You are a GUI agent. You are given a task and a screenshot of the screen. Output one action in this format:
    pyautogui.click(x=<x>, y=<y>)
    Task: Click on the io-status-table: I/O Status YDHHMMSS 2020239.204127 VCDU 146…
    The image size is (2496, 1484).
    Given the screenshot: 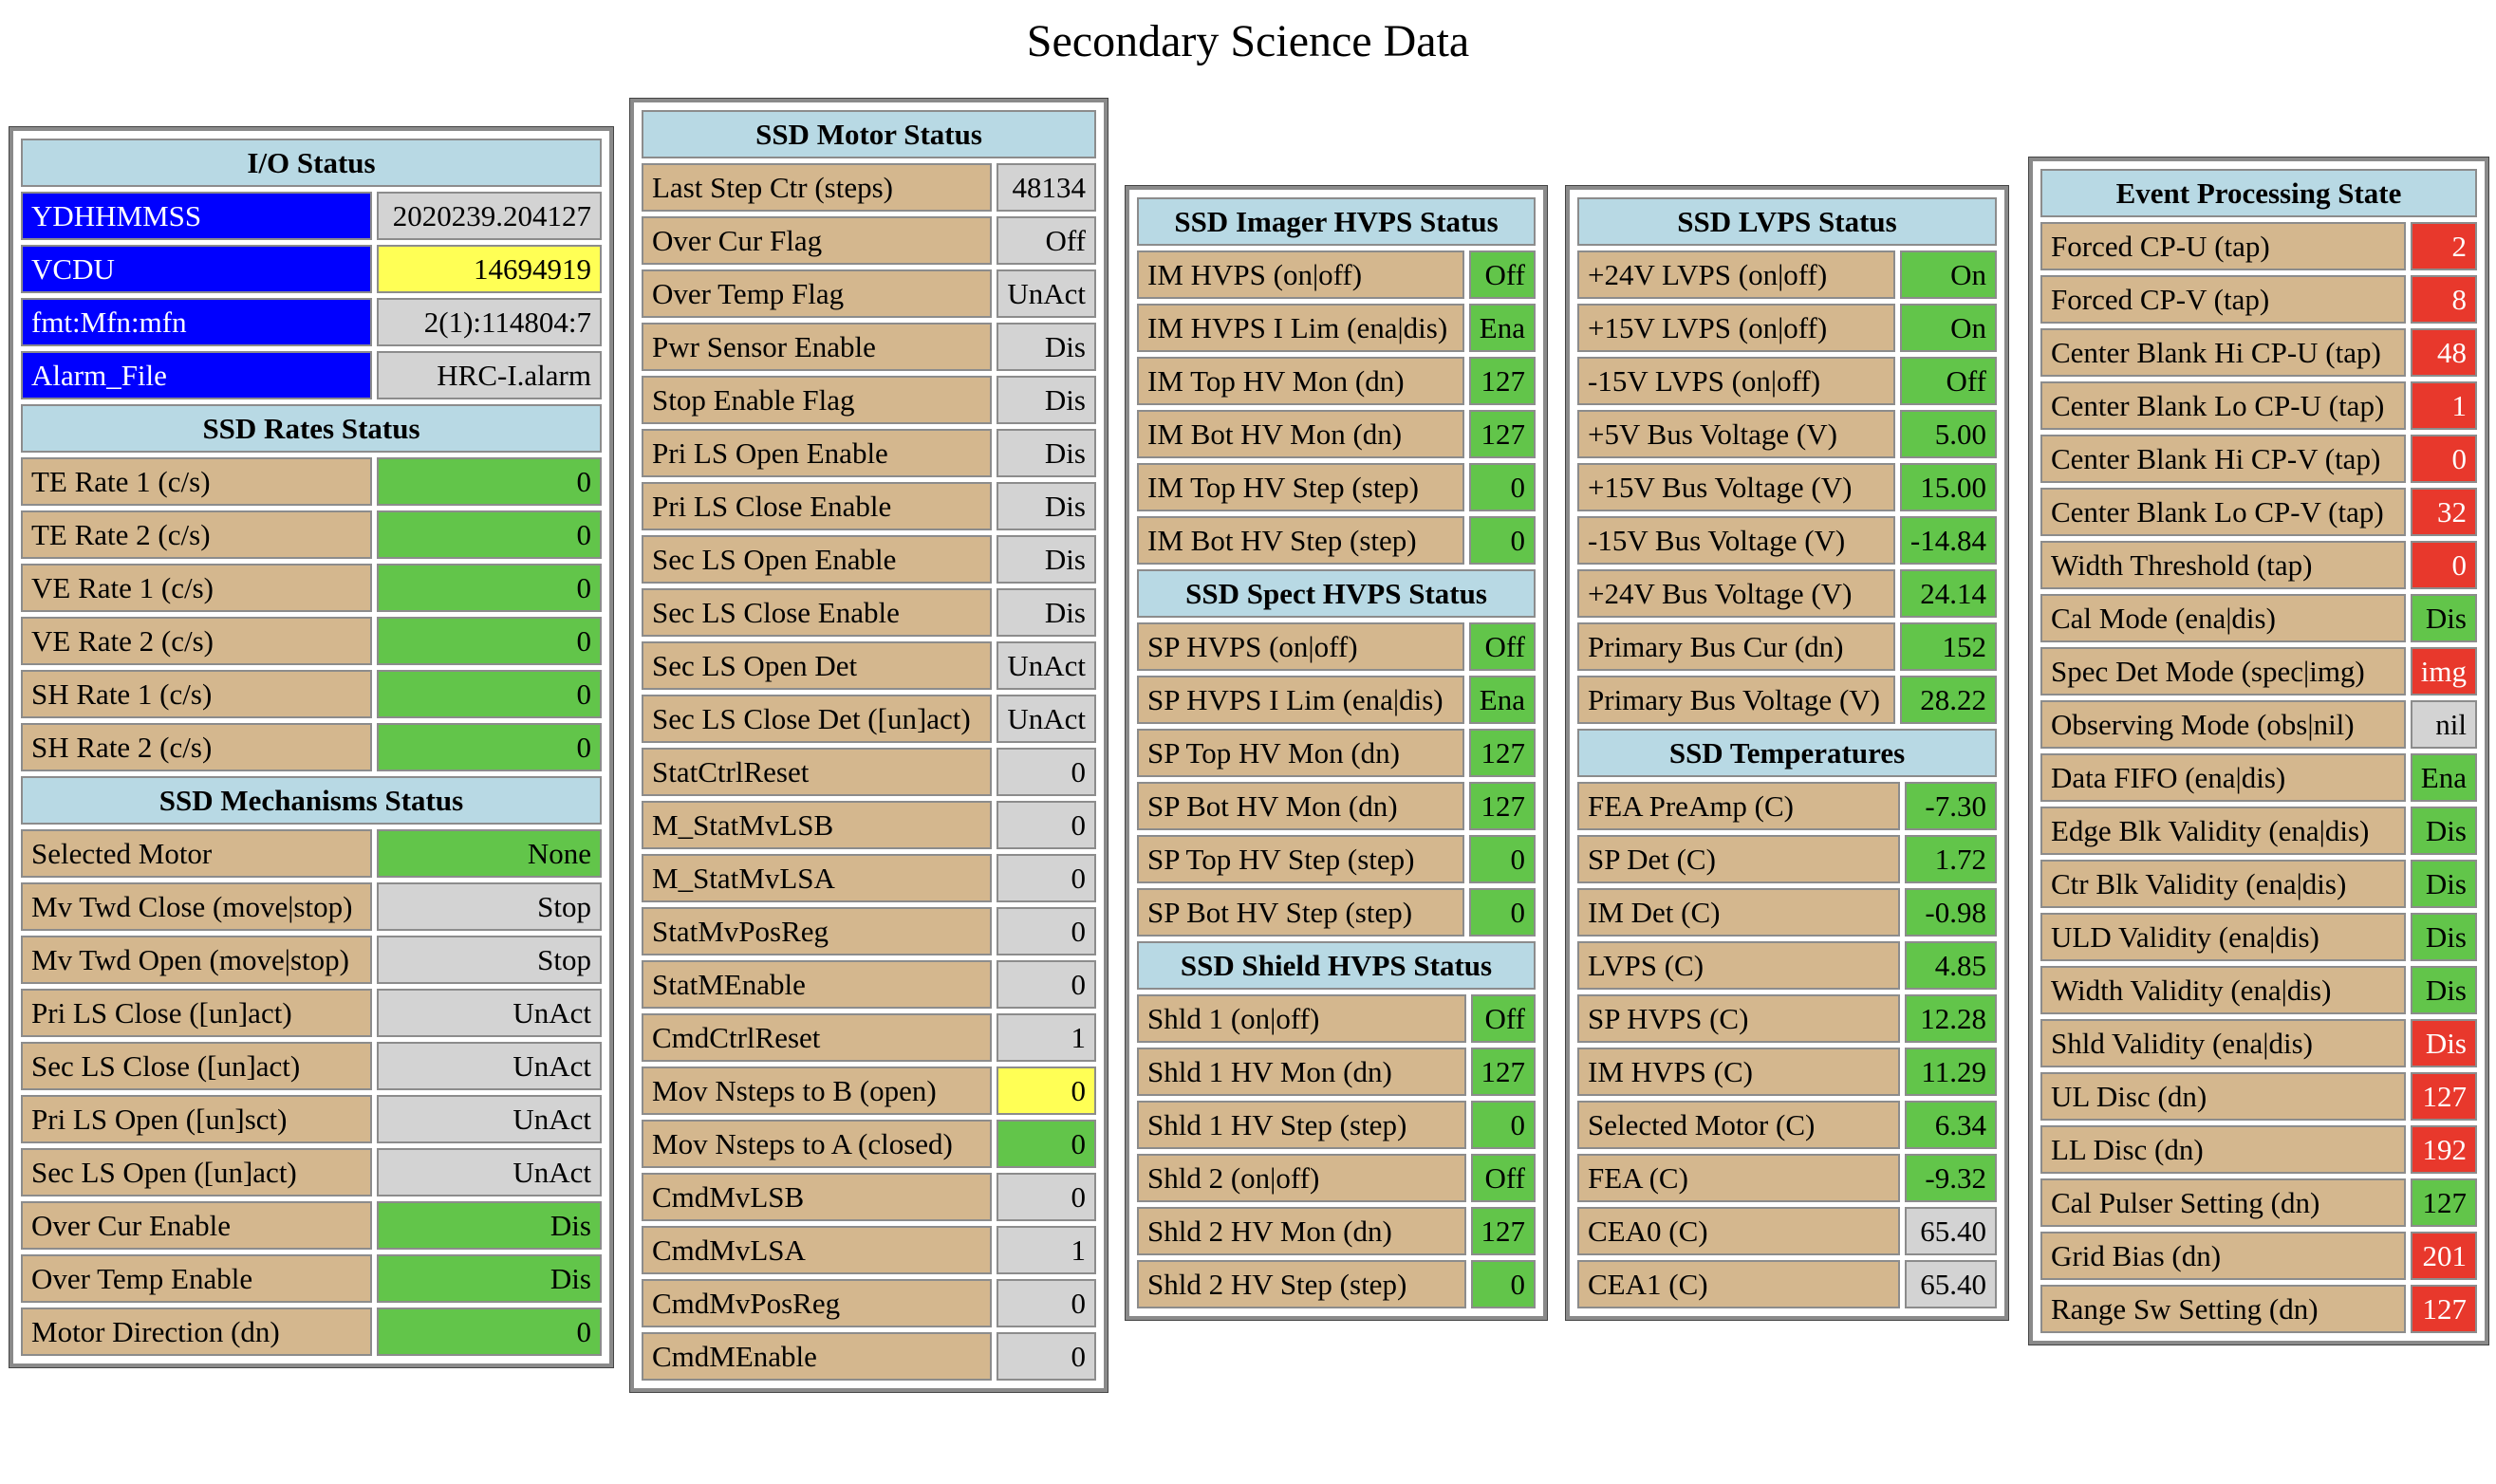 What is the action you would take?
    pyautogui.click(x=311, y=269)
    